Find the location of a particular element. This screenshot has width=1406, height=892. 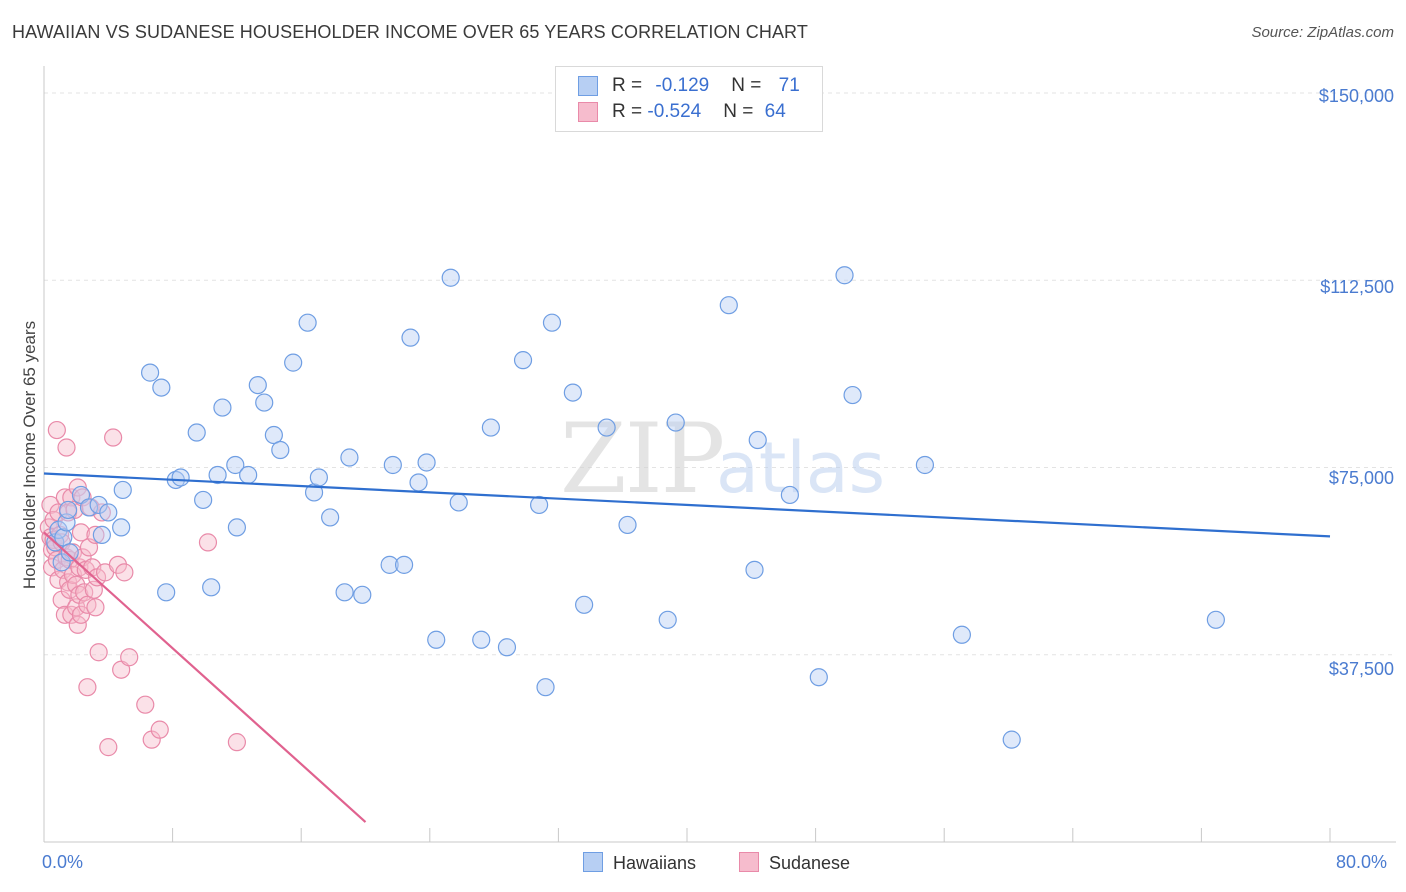

legend-item-hawaiians: Hawaiians is located at coordinates (639, 863).